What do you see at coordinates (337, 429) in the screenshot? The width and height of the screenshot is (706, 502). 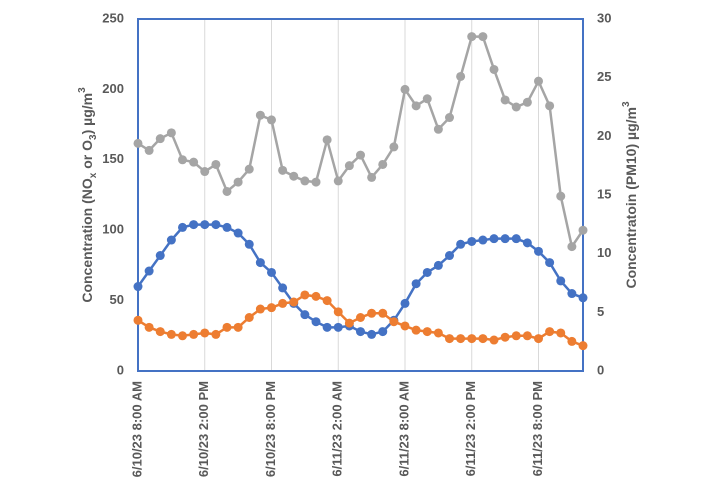 I see `x-tick-label: 6/11/23 2:00 AM` at bounding box center [337, 429].